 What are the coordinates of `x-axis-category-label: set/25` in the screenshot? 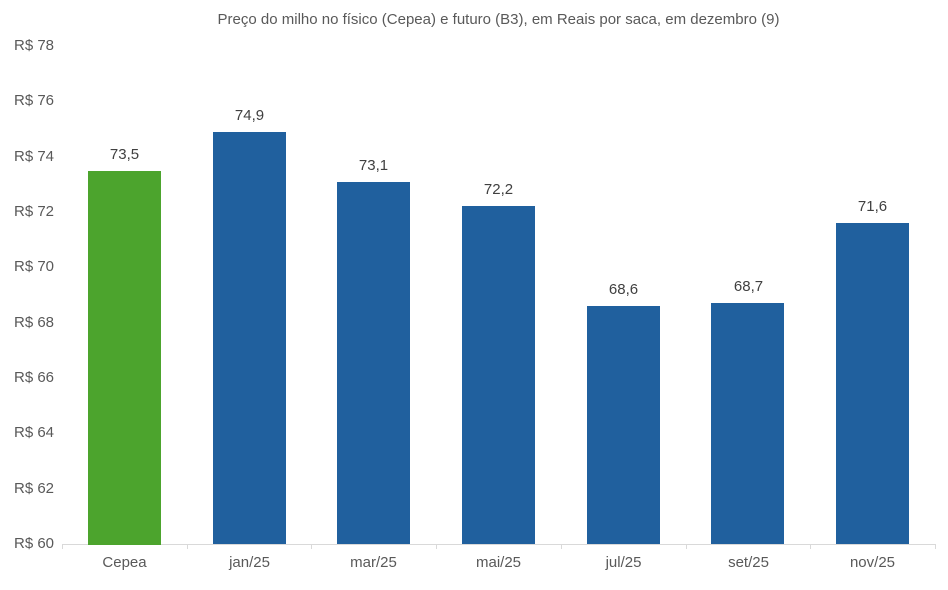 It's located at (748, 562).